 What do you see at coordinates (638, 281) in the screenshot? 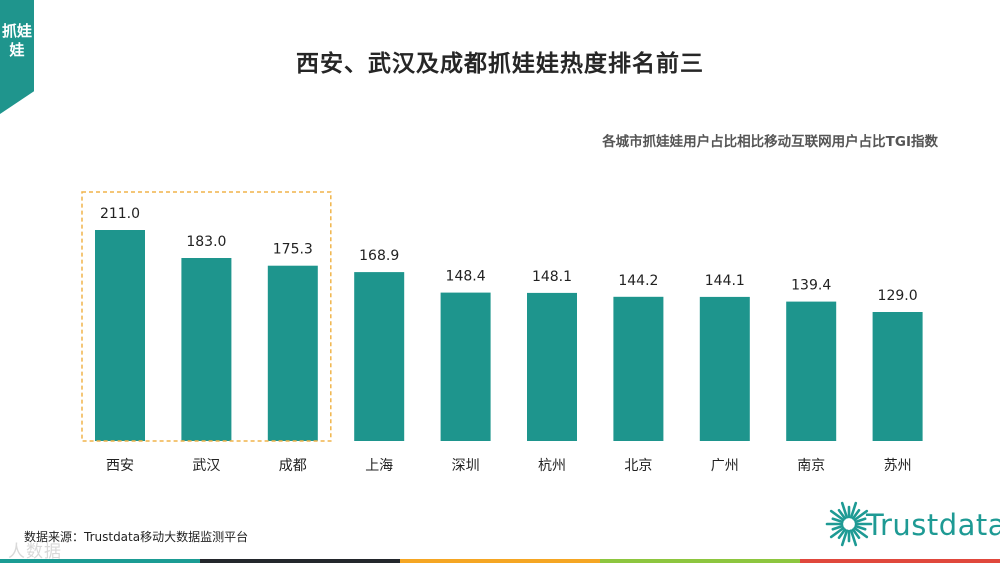
I see `data-label: 144.2` at bounding box center [638, 281].